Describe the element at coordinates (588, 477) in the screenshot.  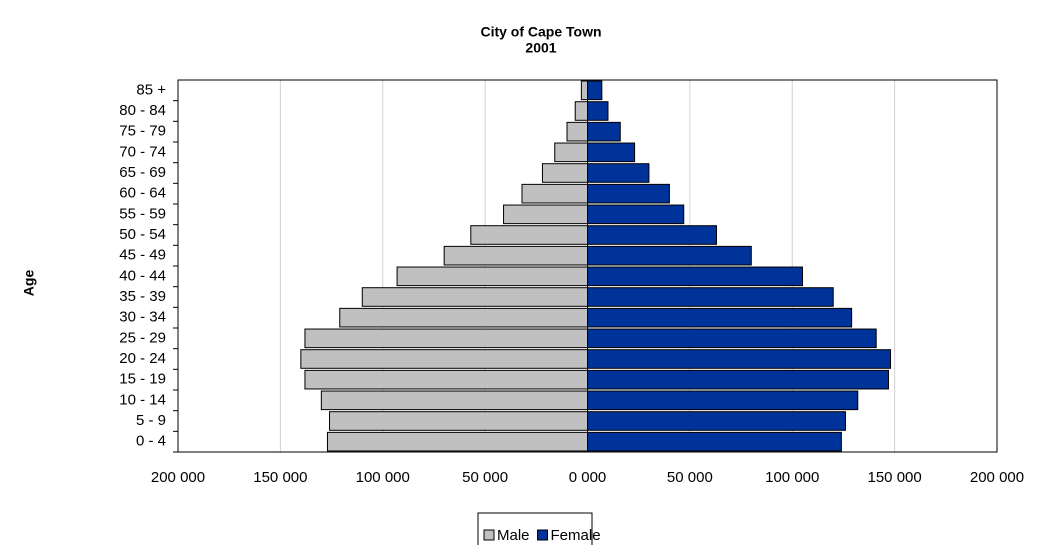
I see `x-tick-label: 0 000` at that location.